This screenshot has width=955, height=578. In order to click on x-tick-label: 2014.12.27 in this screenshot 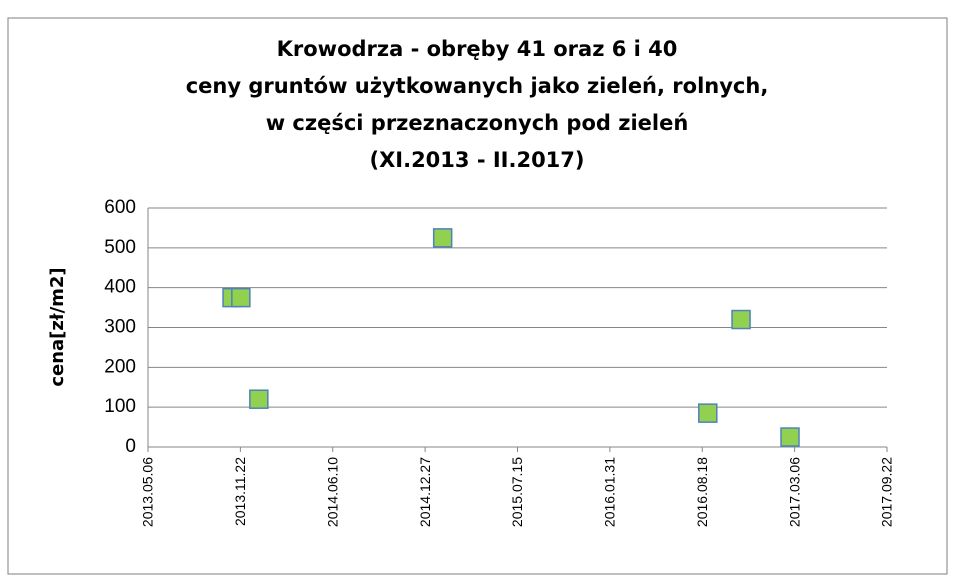, I will do `click(425, 492)`.